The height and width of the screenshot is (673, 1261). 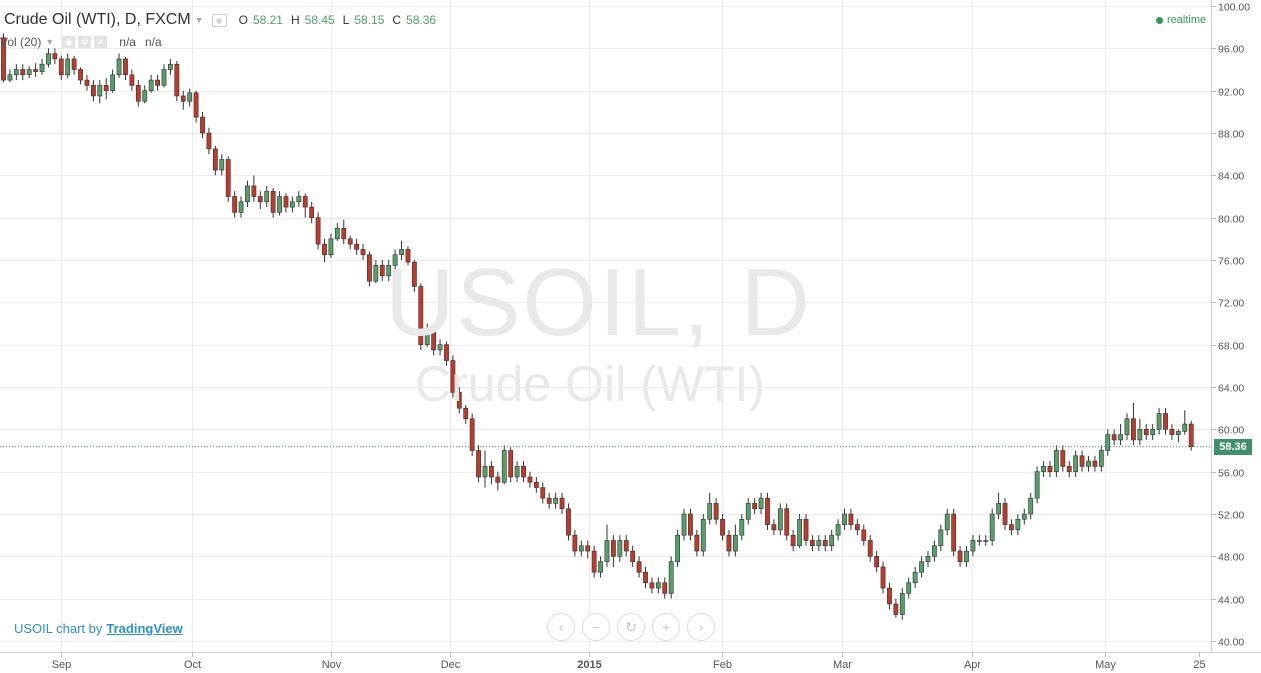 I want to click on status-dot-icon, so click(x=1159, y=20).